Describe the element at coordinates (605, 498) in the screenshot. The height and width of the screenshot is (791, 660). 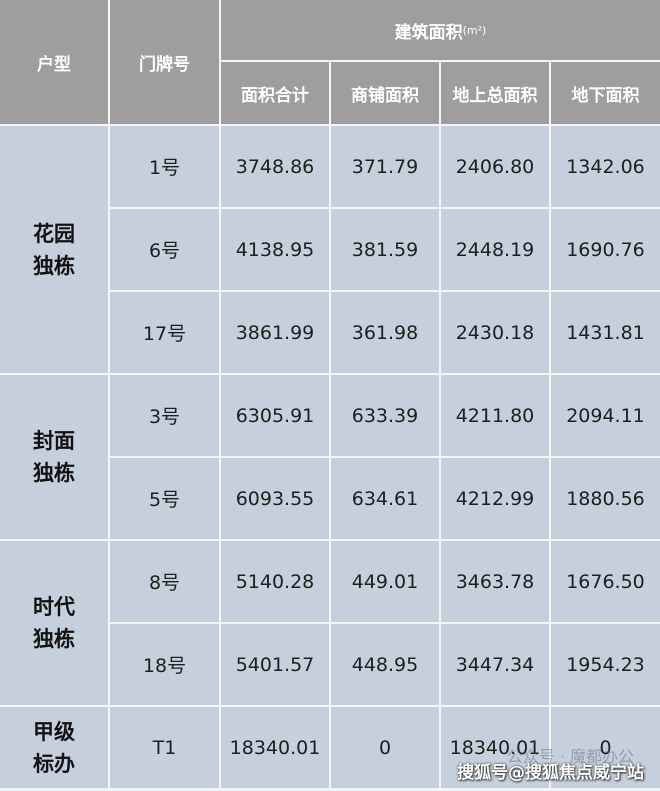
I see `table-cell: 1880.56` at that location.